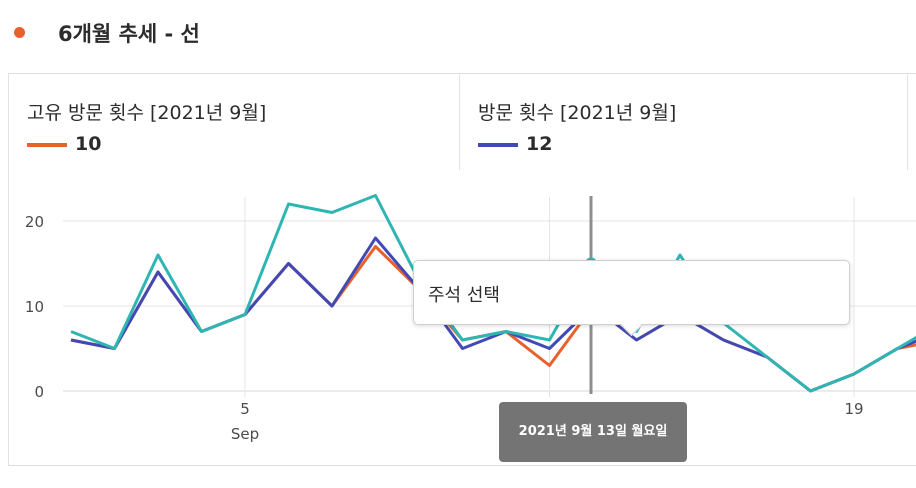 The image size is (916, 488). Describe the element at coordinates (631, 298) in the screenshot. I see `annotation-tooltip: 주석 선택` at that location.